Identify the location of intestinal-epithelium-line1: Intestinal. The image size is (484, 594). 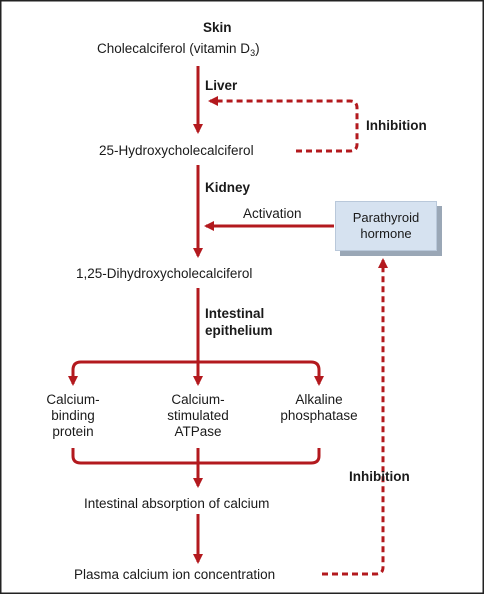
(235, 313).